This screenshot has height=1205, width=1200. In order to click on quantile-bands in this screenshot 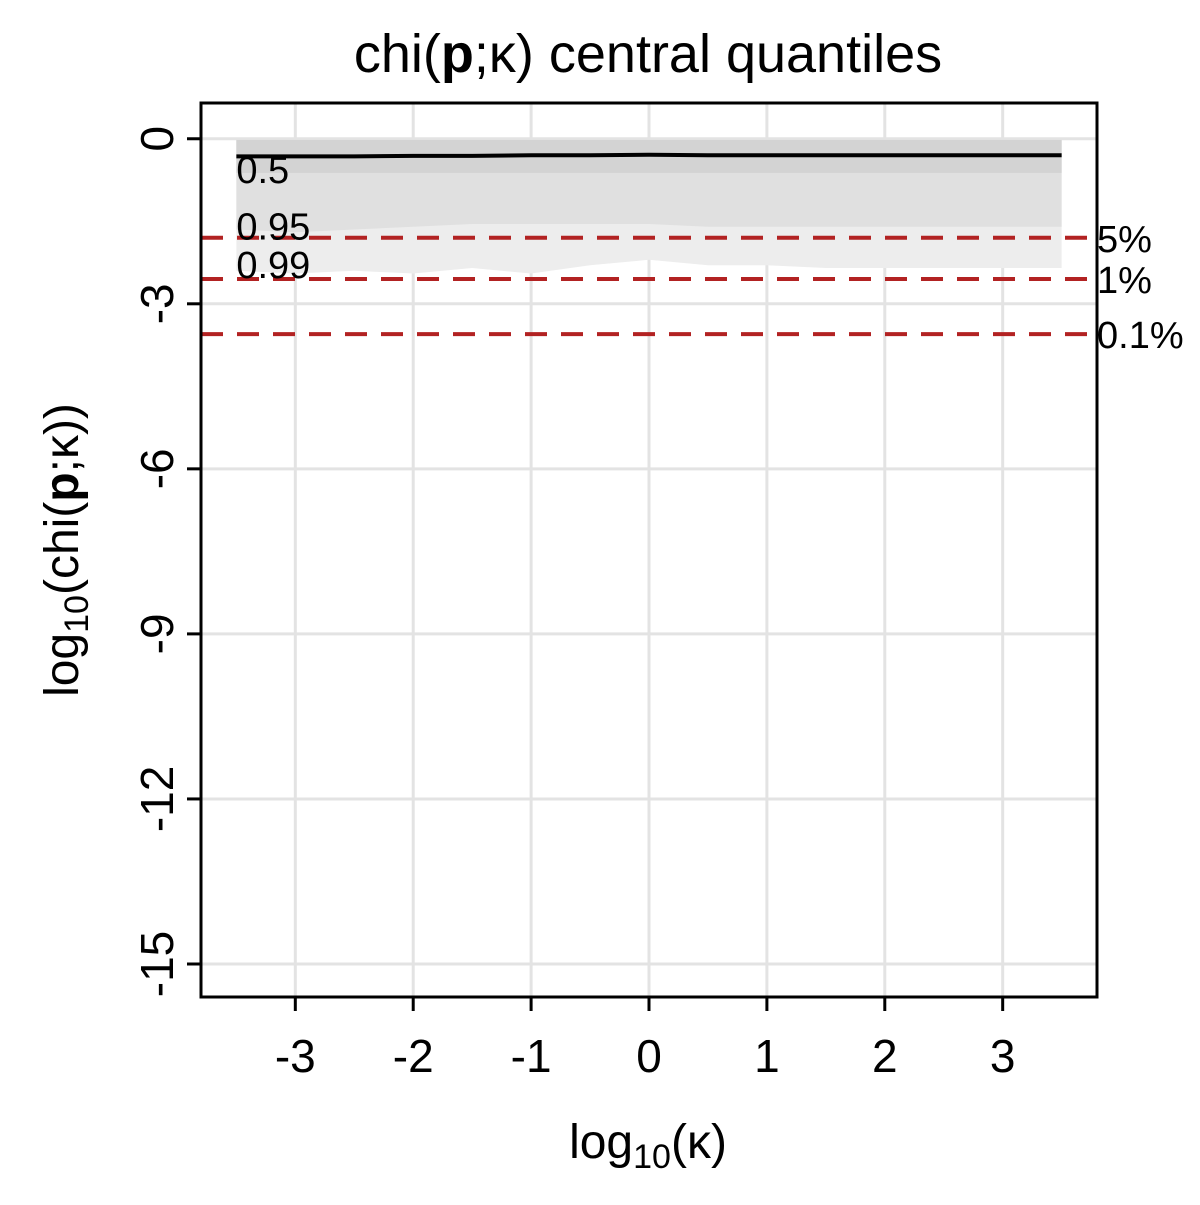, I will do `click(649, 206)`.